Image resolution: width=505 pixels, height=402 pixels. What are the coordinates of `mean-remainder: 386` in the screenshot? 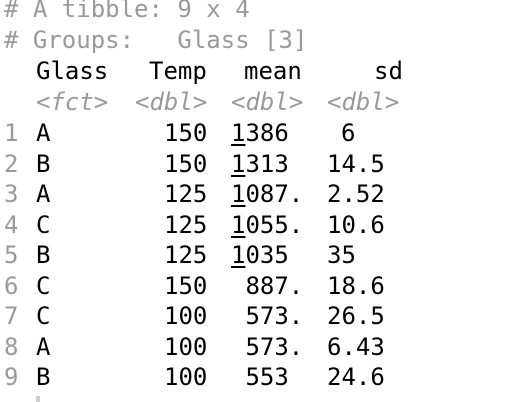 It's located at (267, 133).